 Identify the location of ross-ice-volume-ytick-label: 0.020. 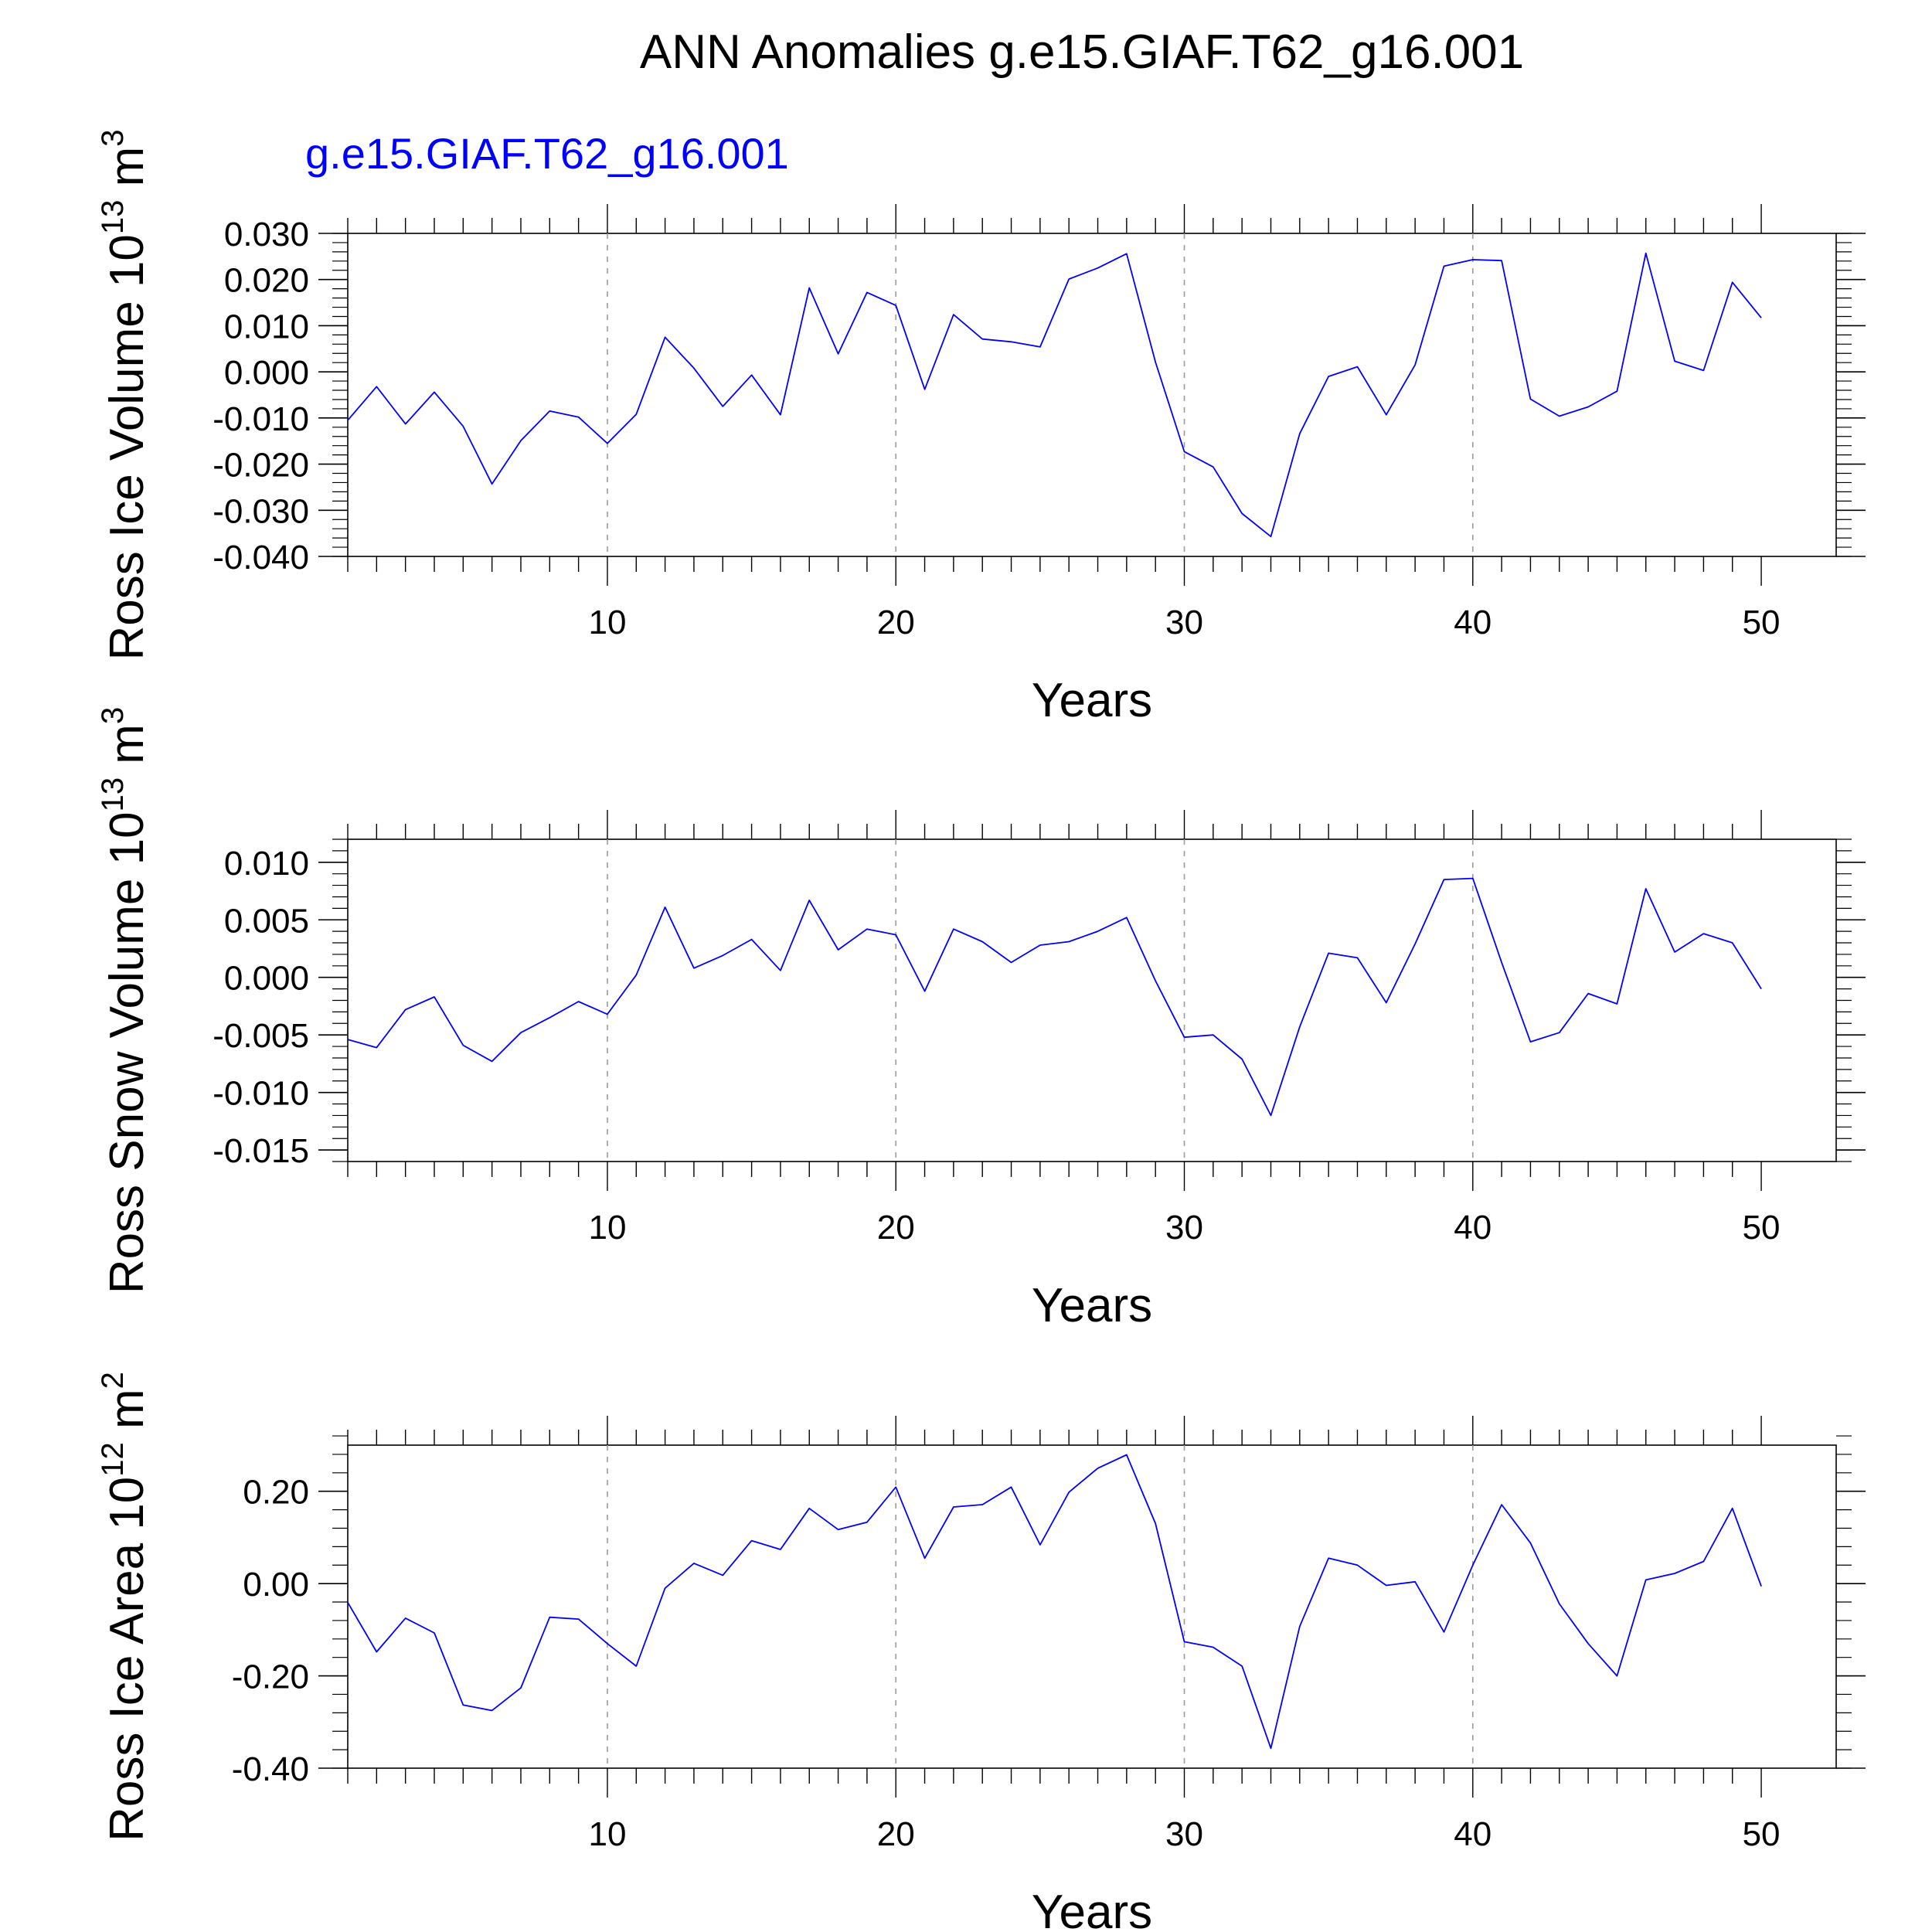
(266, 281).